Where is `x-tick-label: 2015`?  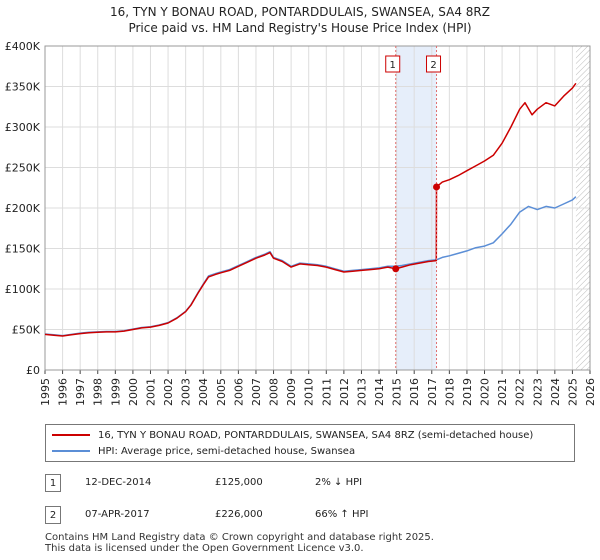 x-tick-label: 2015 is located at coordinates (397, 392).